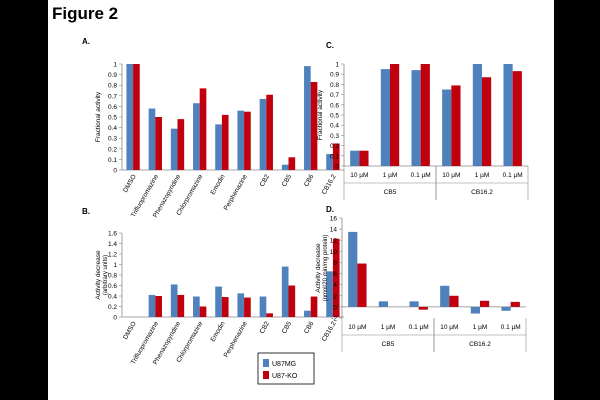 The image size is (600, 400). What do you see at coordinates (112, 96) in the screenshot?
I see `chart0-y-tick-label: 0.7` at bounding box center [112, 96].